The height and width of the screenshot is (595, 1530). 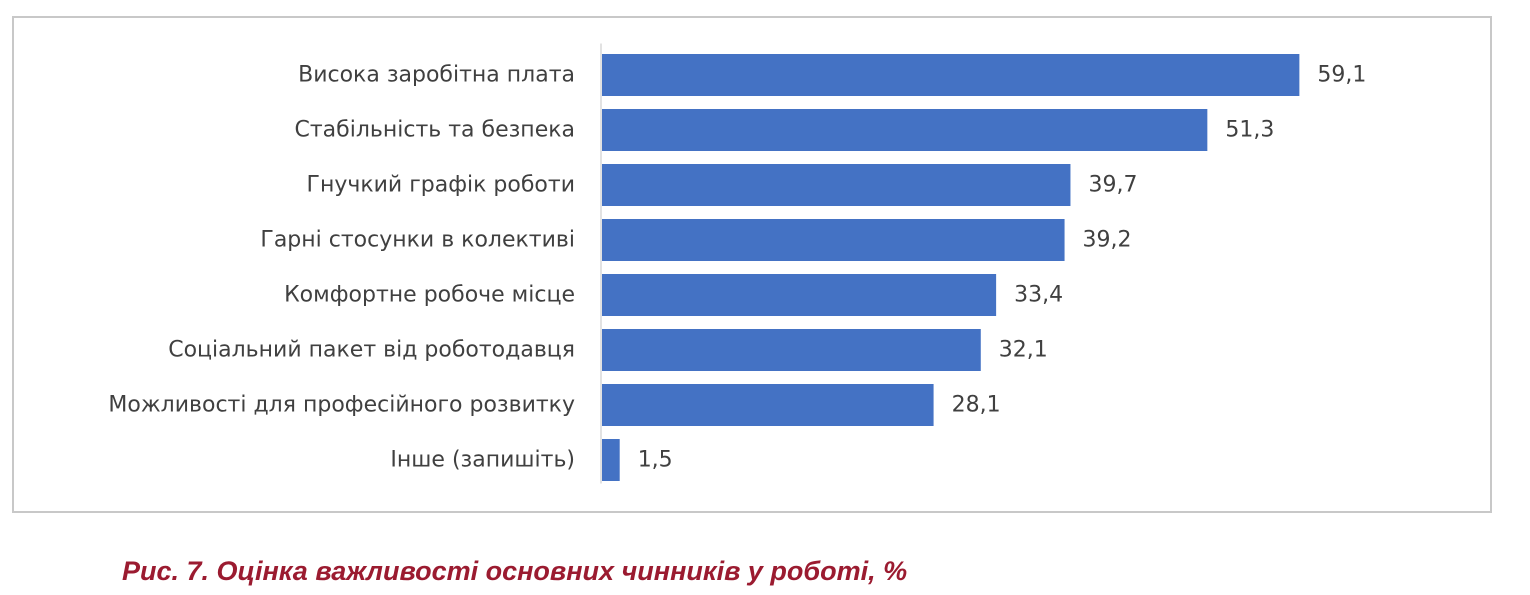 I want to click on category-label: Гнучкий графік роботи, so click(x=441, y=185).